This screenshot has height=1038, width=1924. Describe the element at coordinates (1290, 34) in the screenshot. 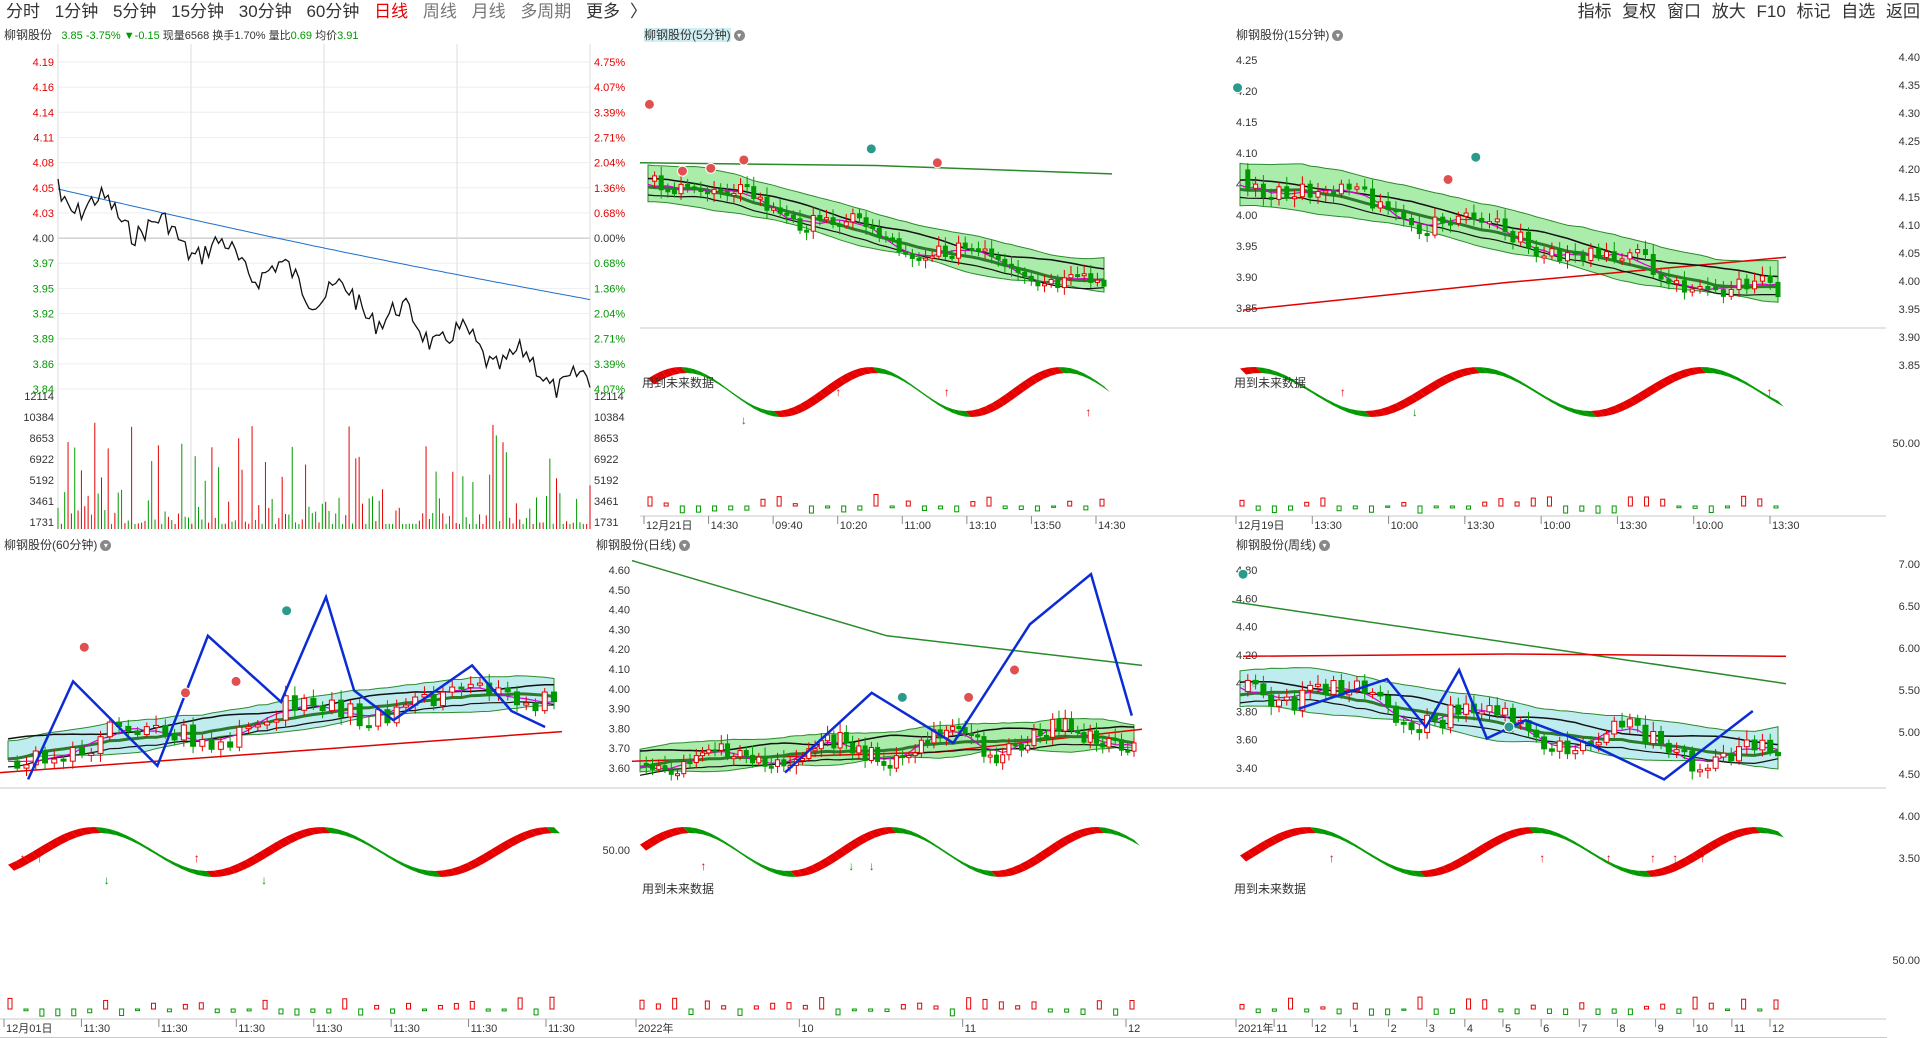

I see `m15-header: 柳钢股份(15分钟) ▾` at that location.